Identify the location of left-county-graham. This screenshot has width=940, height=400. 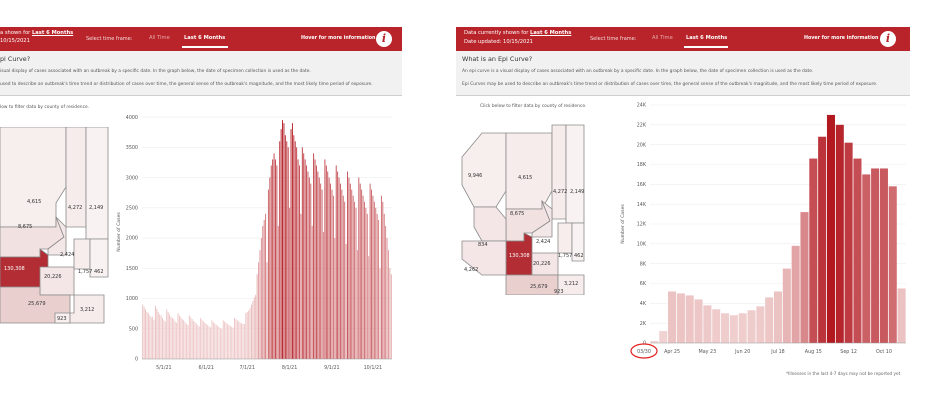
(82, 254).